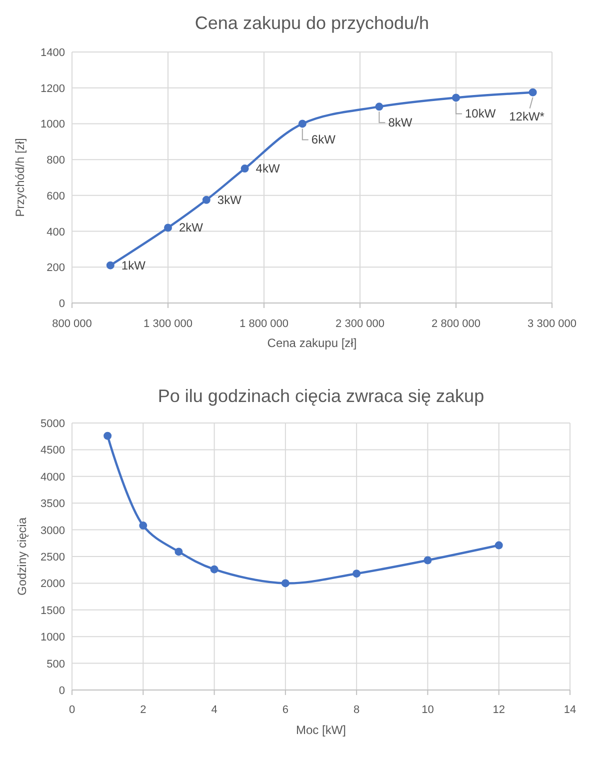 The width and height of the screenshot is (590, 757). I want to click on y-tick-label: 2000, so click(52, 584).